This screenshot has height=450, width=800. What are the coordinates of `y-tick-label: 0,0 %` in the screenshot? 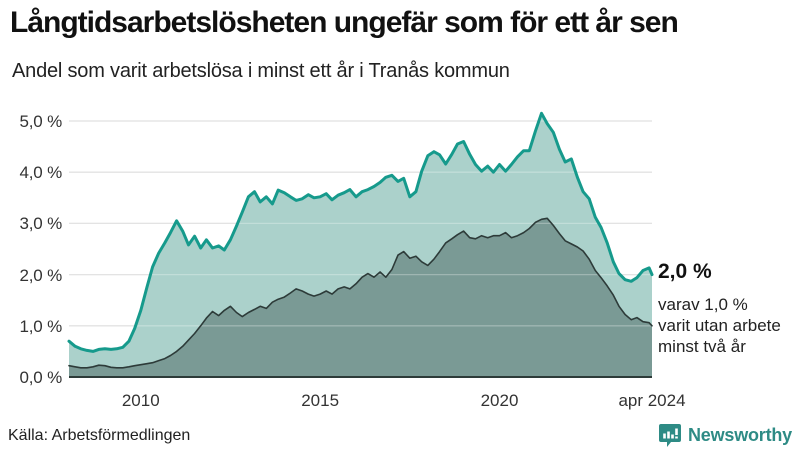 It's located at (41, 377).